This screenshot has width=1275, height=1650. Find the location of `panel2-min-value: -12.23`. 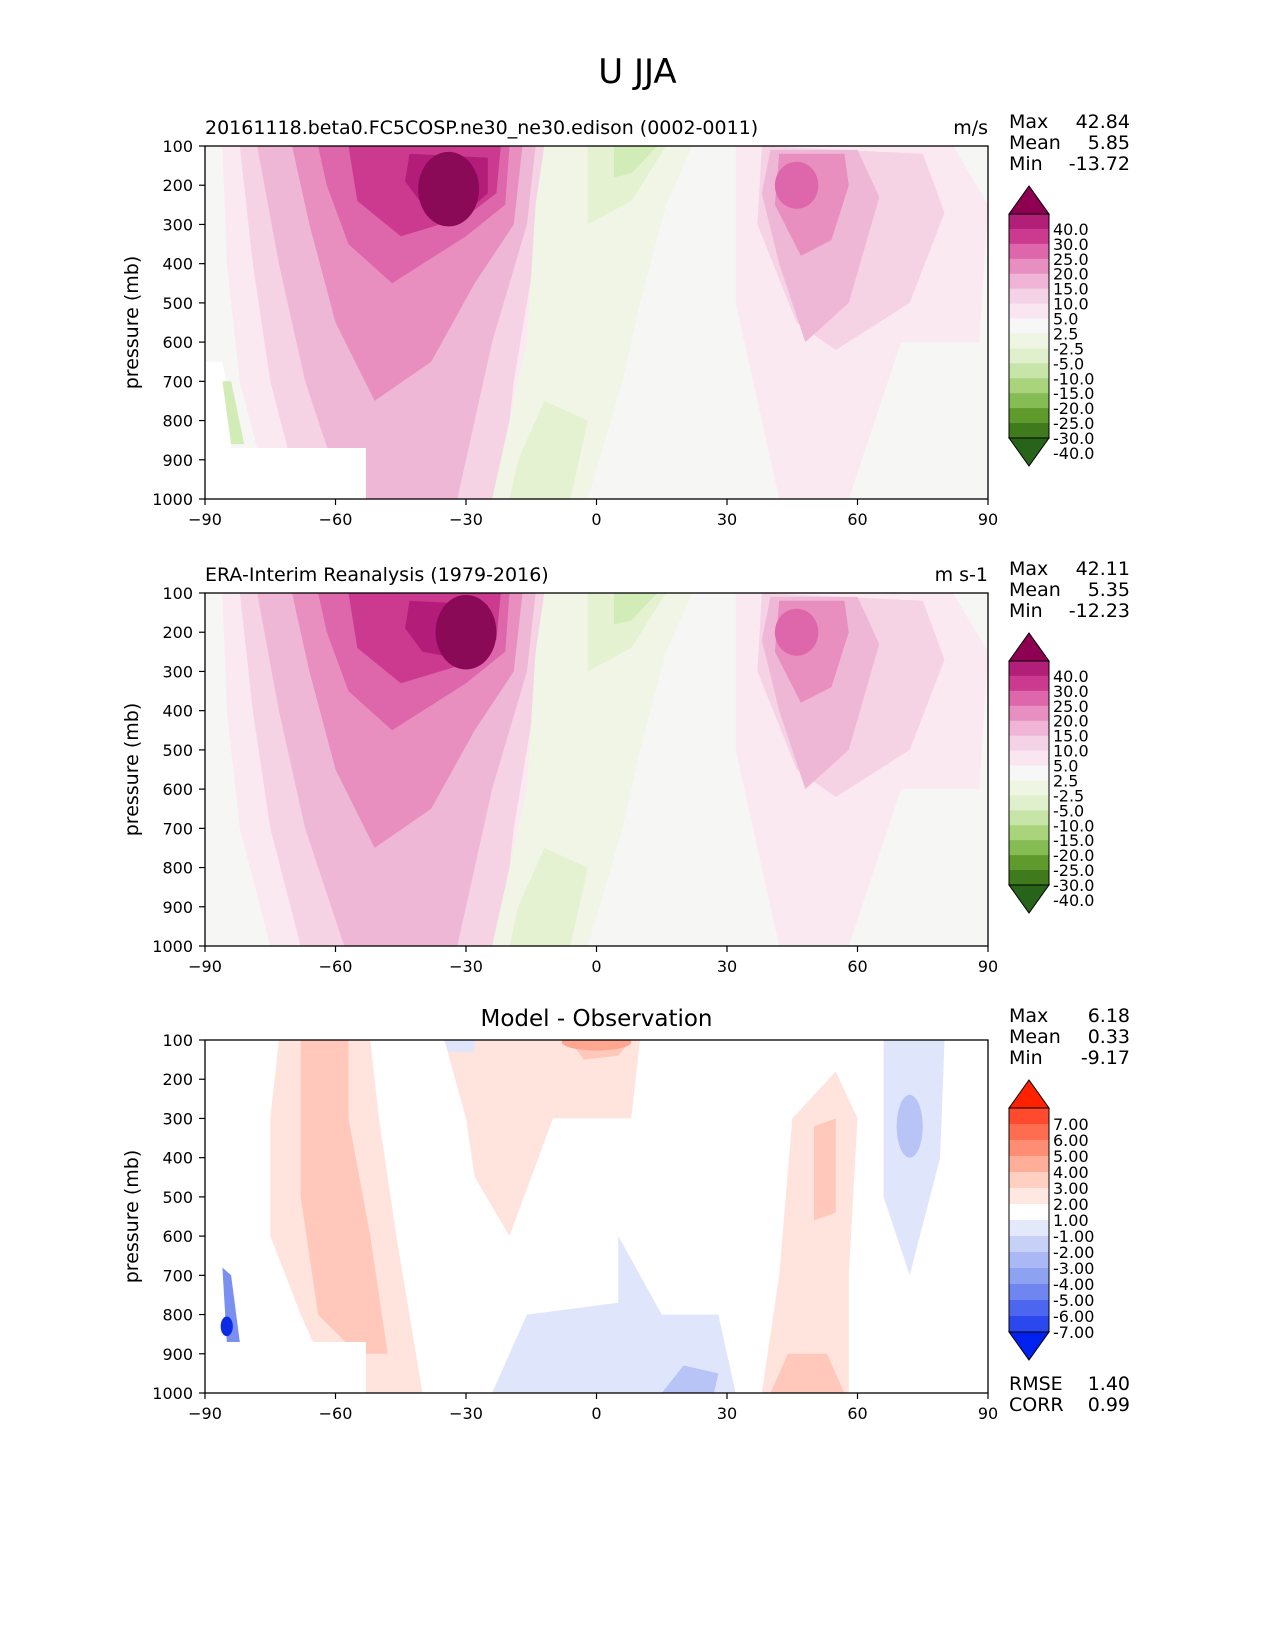

panel2-min-value: -12.23 is located at coordinates (1099, 611).